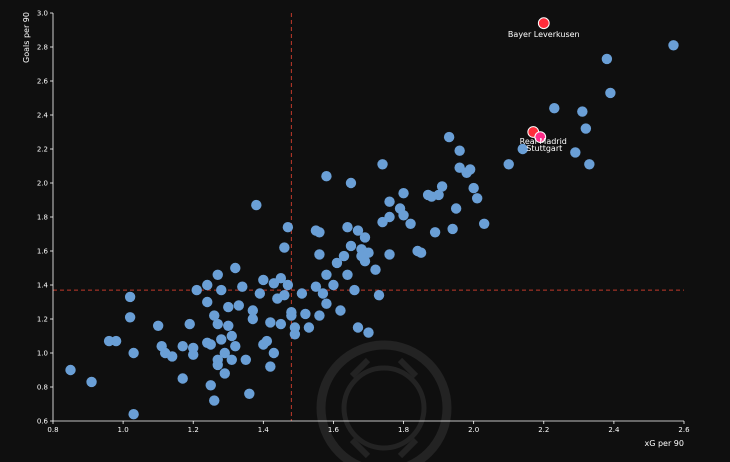 This screenshot has height=462, width=730. What do you see at coordinates (544, 34) in the screenshot?
I see `highlighted-point-label: Bayer Leverkusen` at bounding box center [544, 34].